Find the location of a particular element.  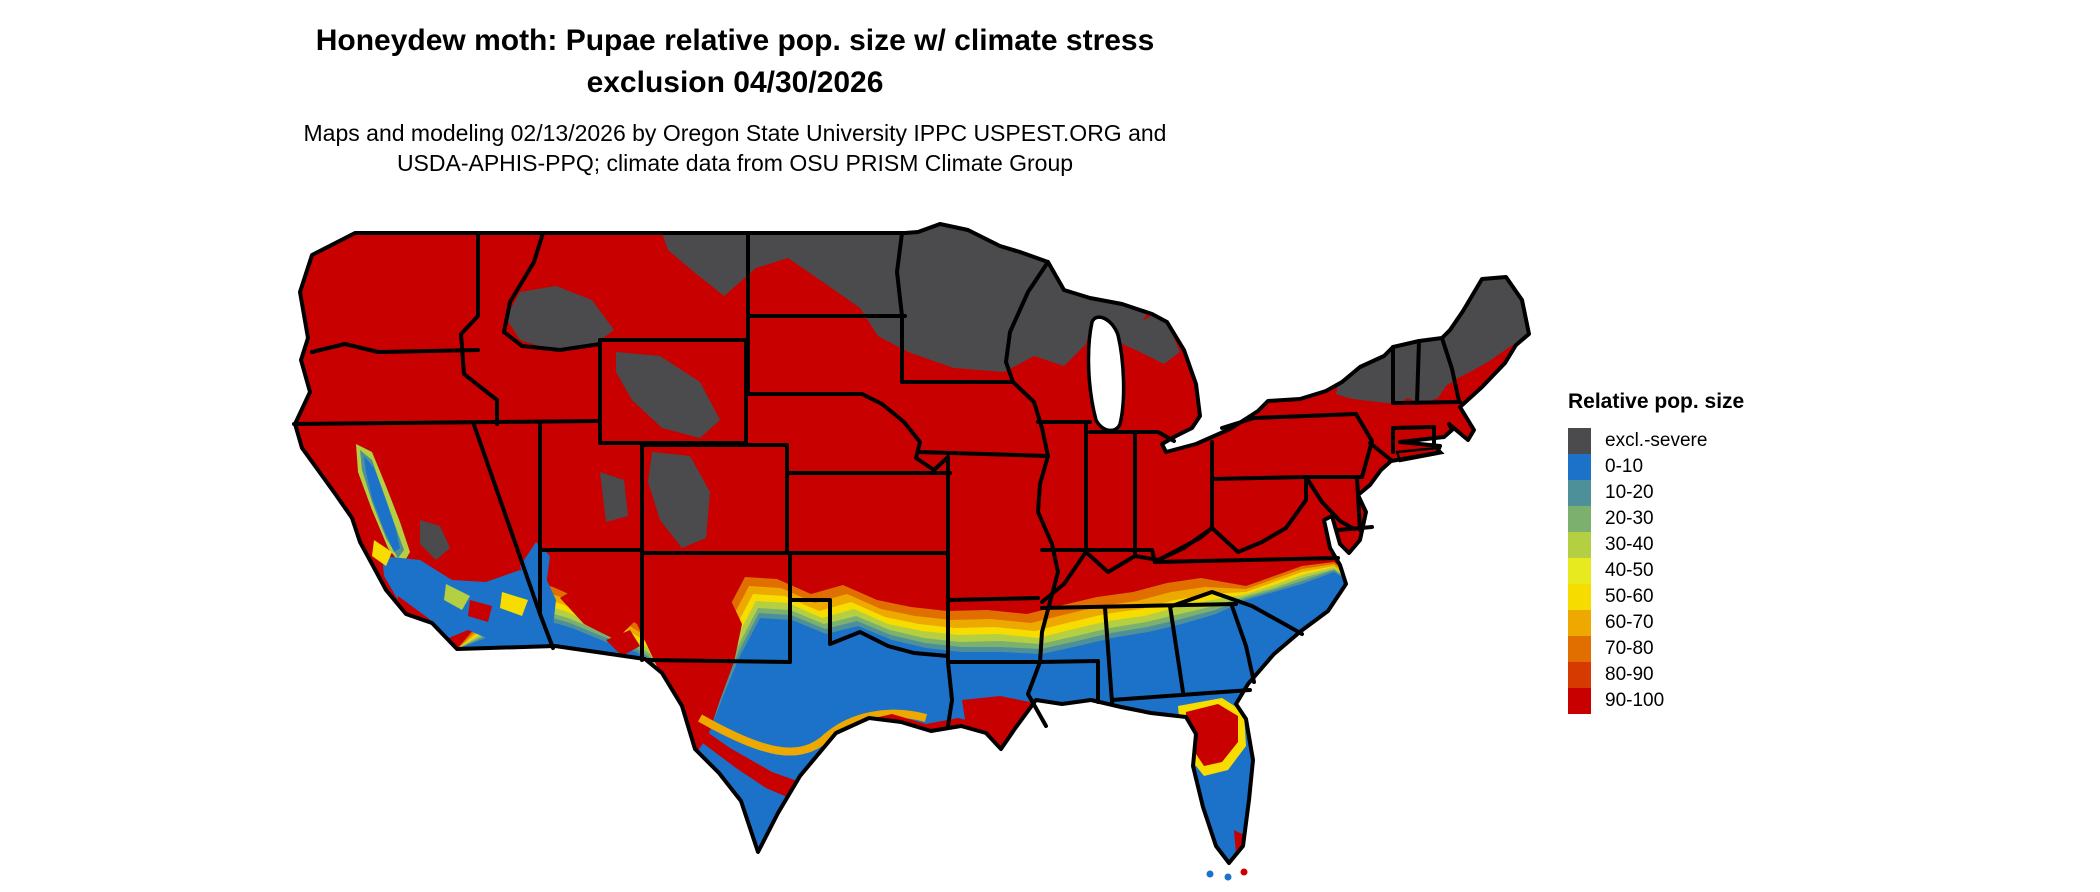

lake-michigan is located at coordinates (1106, 374).